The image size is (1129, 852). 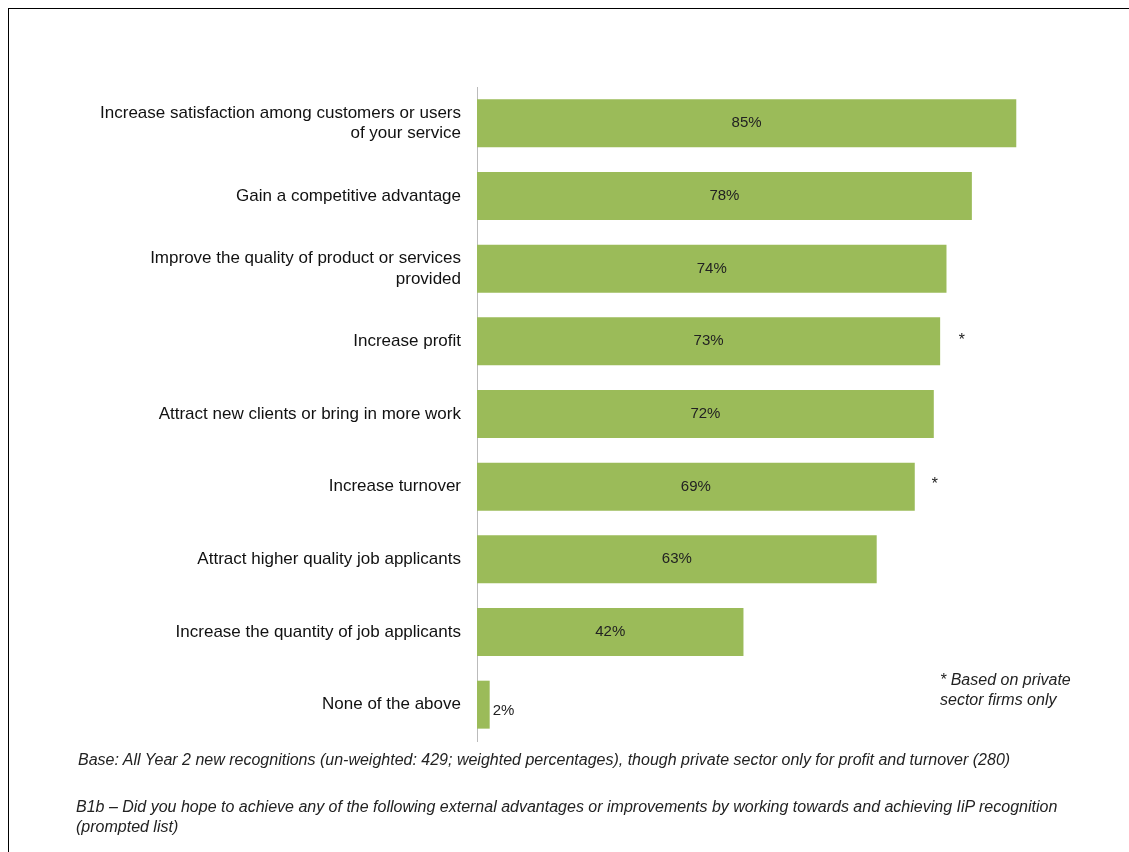 I want to click on data-label: 73%, so click(x=708, y=340).